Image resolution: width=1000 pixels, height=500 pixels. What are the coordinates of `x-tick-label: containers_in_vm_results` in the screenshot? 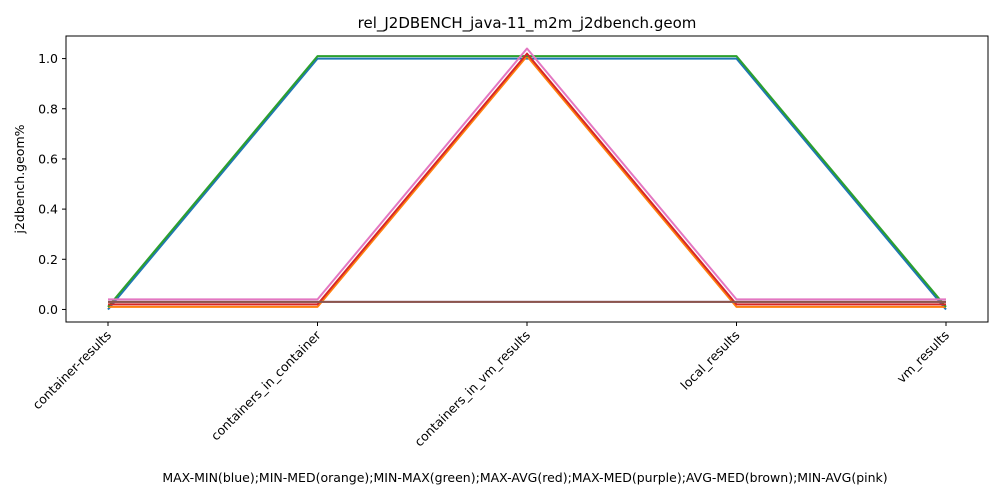 It's located at (472, 389).